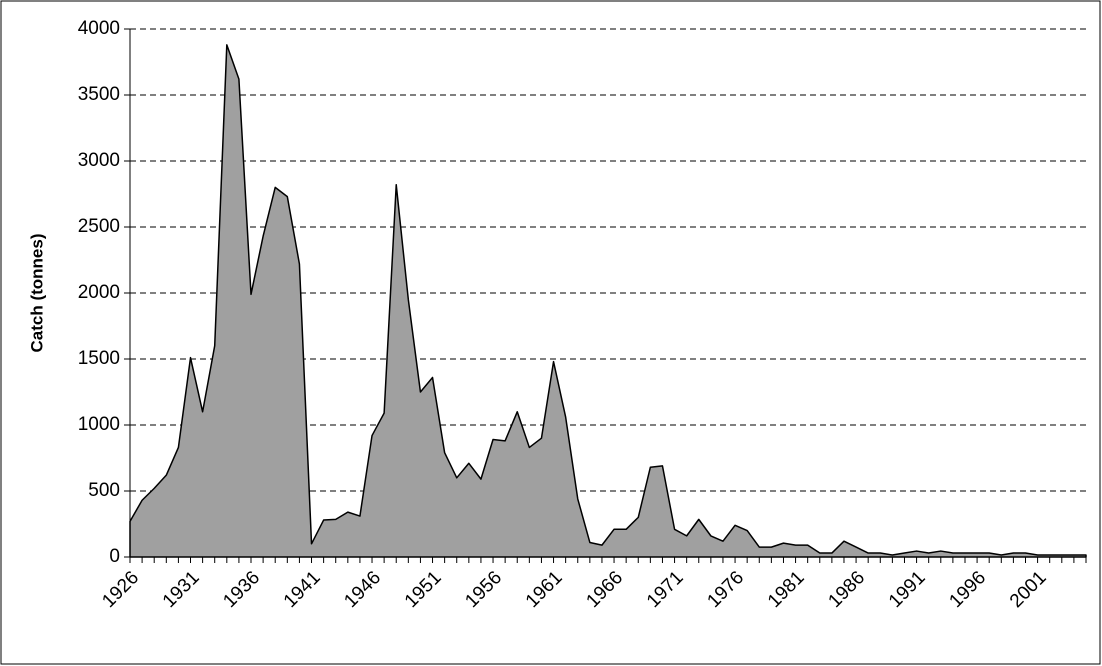 Image resolution: width=1102 pixels, height=666 pixels. I want to click on y-tick-label: 1000, so click(99, 424).